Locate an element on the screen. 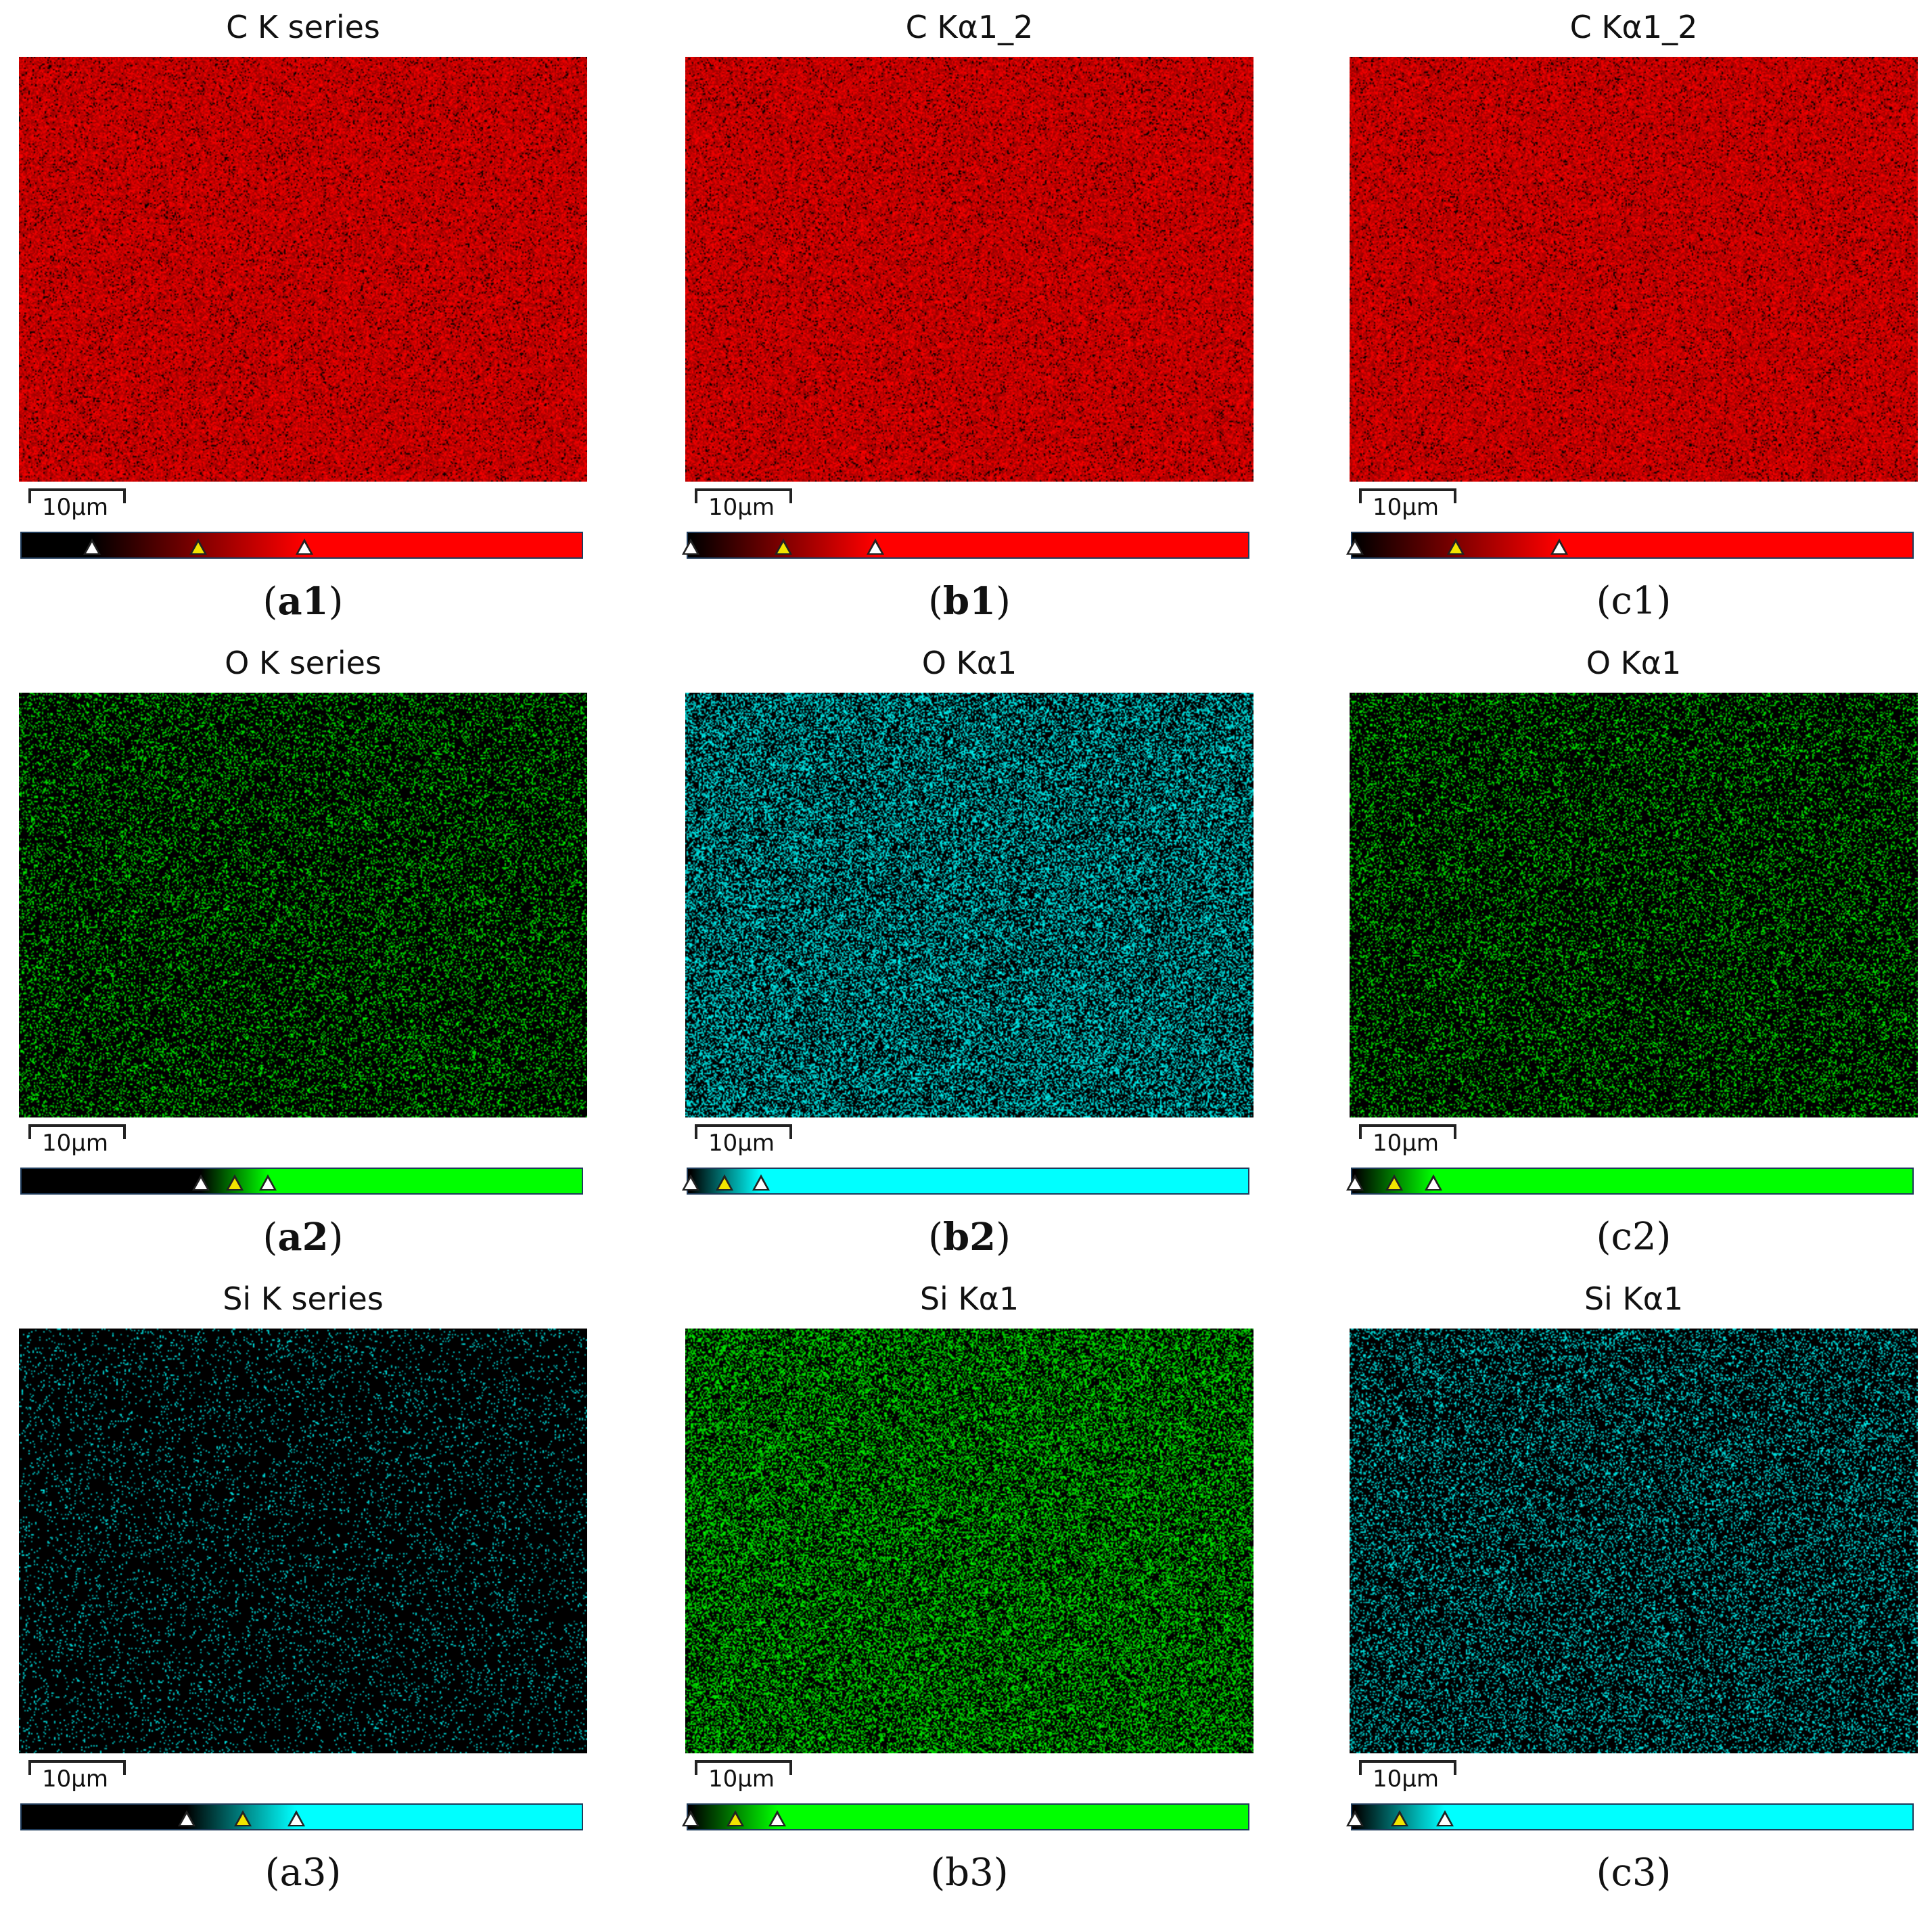 Image resolution: width=1932 pixels, height=1915 pixels. panel-caption: (b3) is located at coordinates (969, 1873).